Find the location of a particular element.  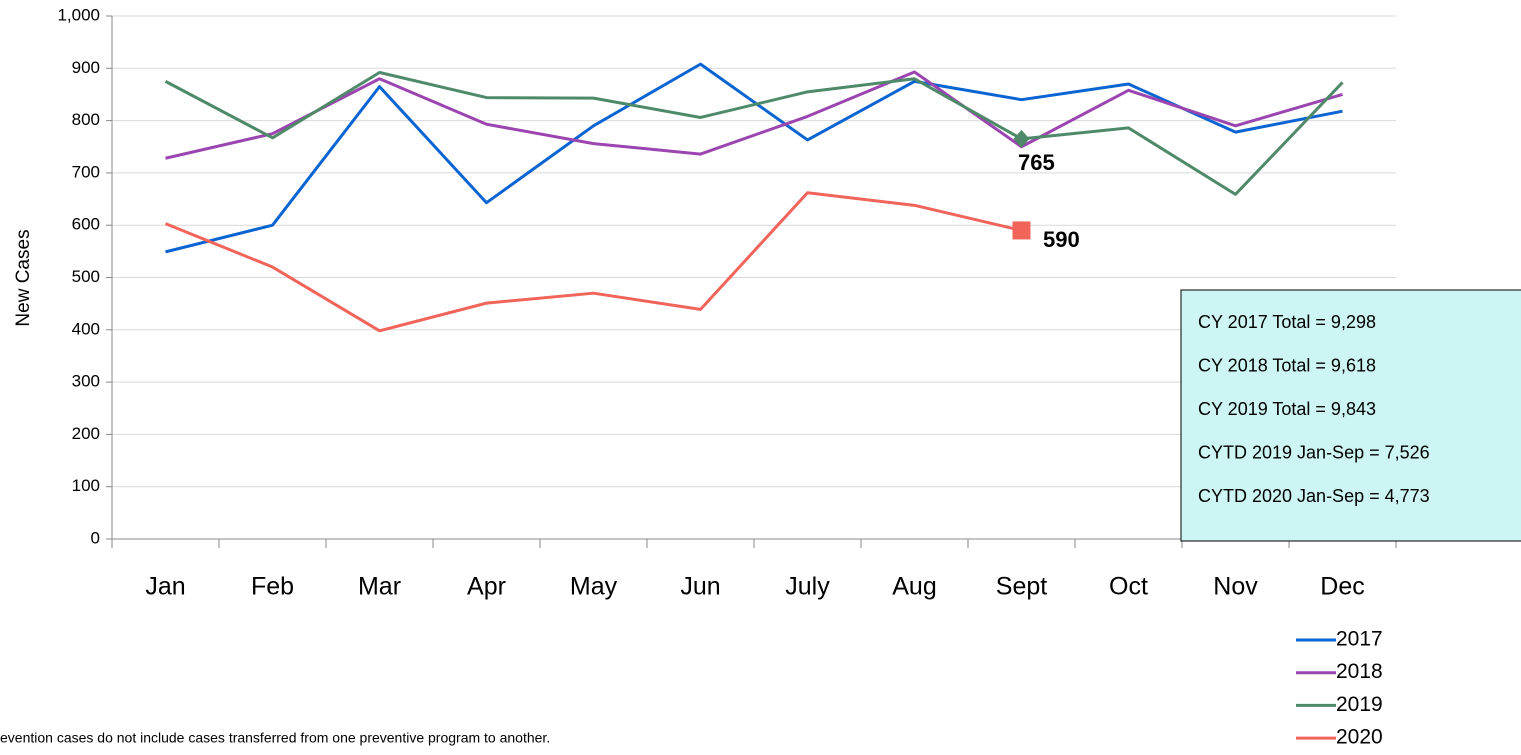

y-tick-label: 800 is located at coordinates (86, 119).